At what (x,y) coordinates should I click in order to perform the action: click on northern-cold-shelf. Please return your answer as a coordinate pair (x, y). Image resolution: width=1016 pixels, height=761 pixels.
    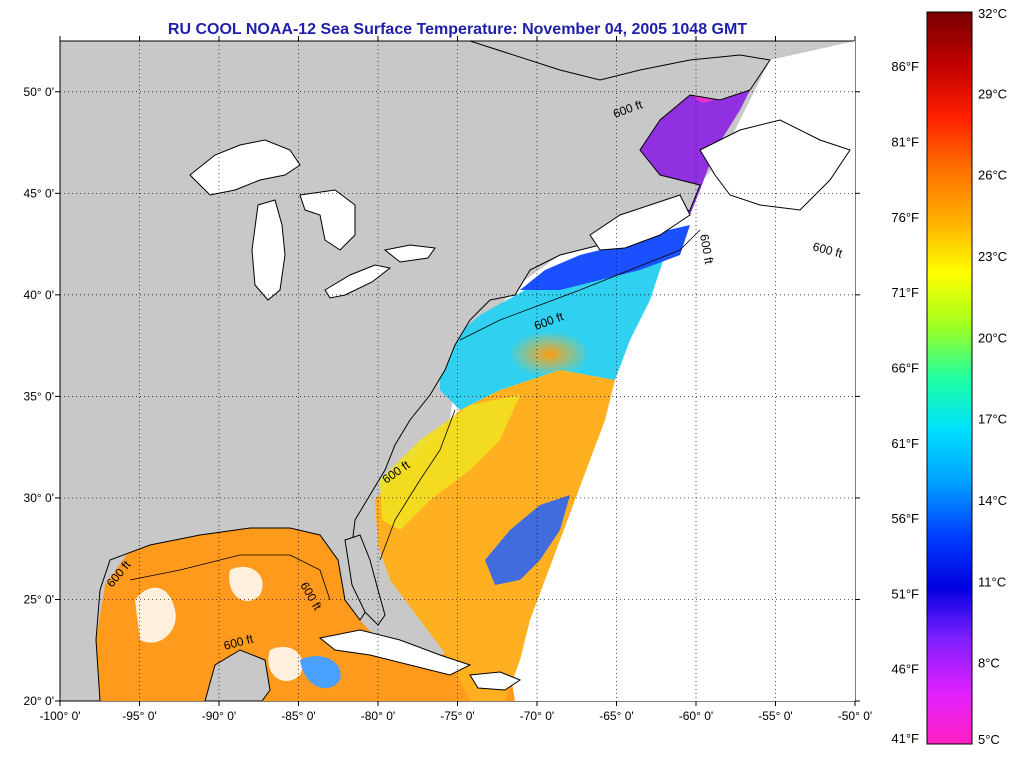
    Looking at the image, I should click on (605, 257).